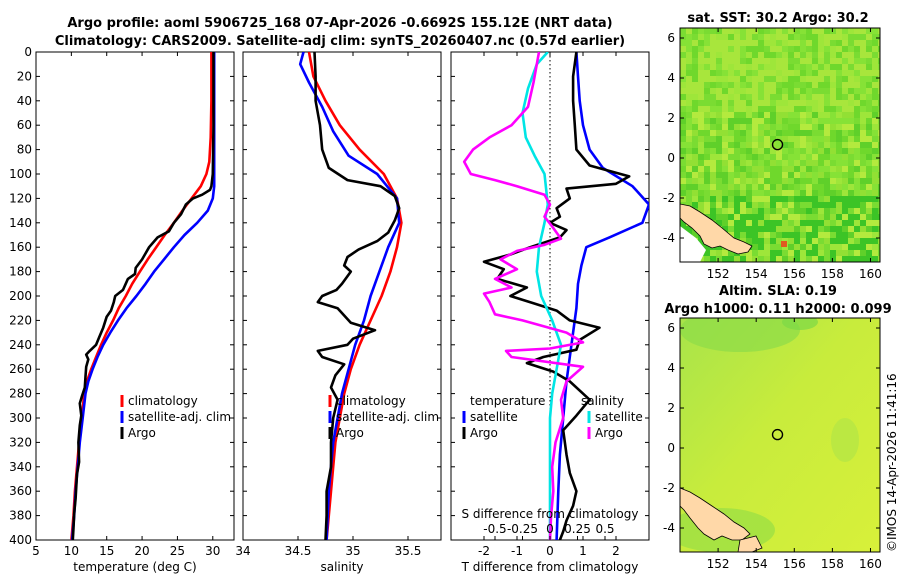 The image size is (900, 580). Describe the element at coordinates (777, 18) in the screenshot. I see `sst-map-title: sat. SST: 30.2 Argo: 30.2` at that location.